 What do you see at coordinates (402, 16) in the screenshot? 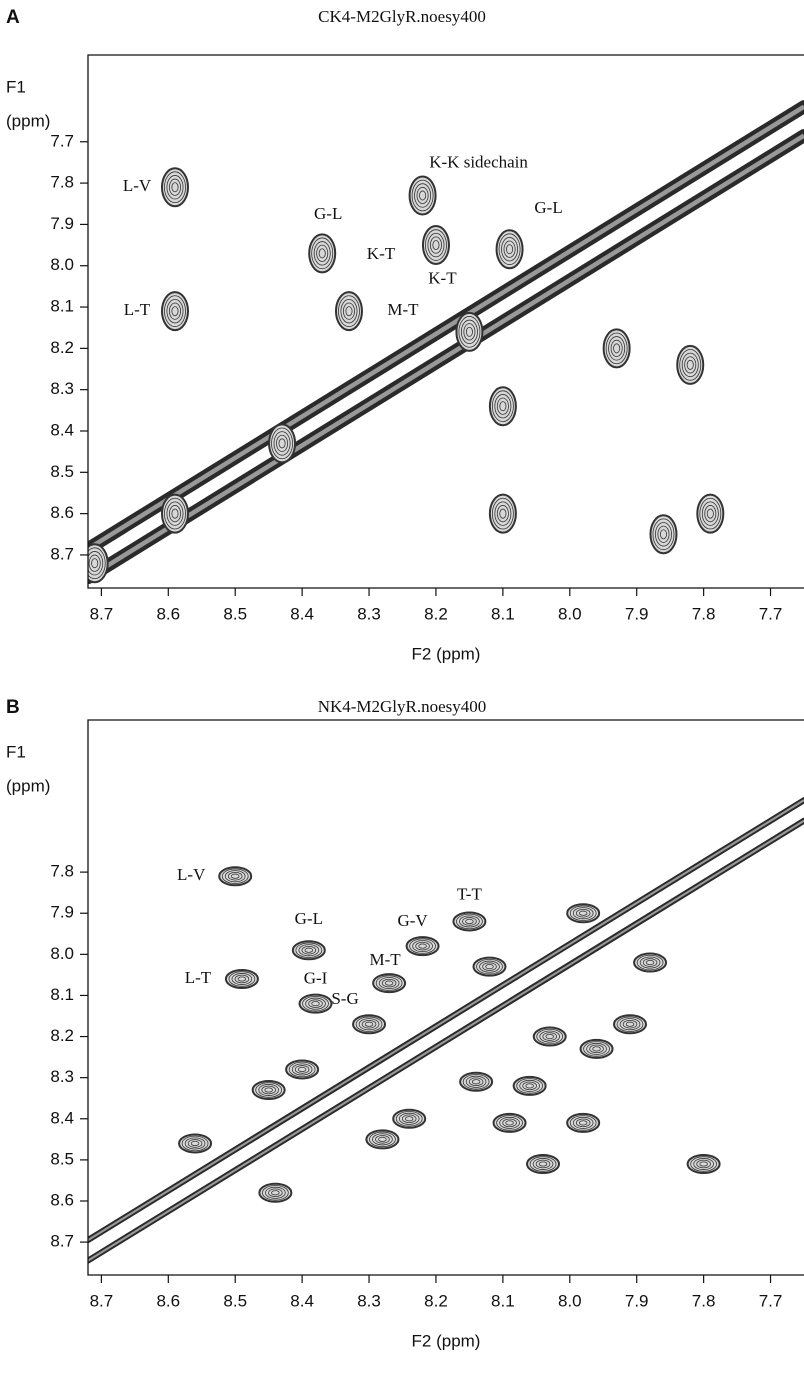
I see `chart-title: CK4-M2GlyR.noesy400` at bounding box center [402, 16].